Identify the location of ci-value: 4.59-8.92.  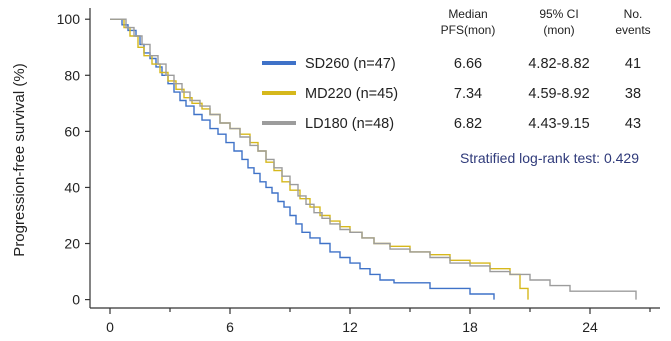
(558, 94).